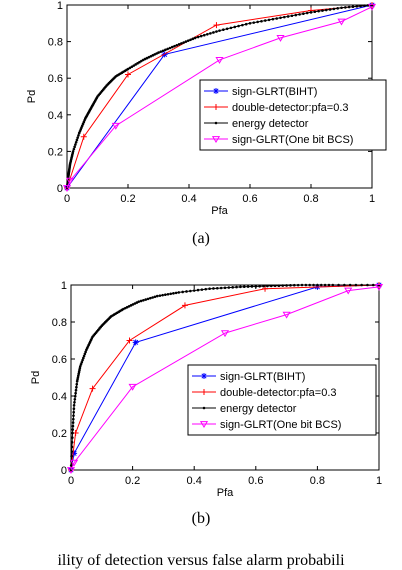 The height and width of the screenshot is (570, 402). I want to click on y-tick-label: 0.2, so click(55, 152).